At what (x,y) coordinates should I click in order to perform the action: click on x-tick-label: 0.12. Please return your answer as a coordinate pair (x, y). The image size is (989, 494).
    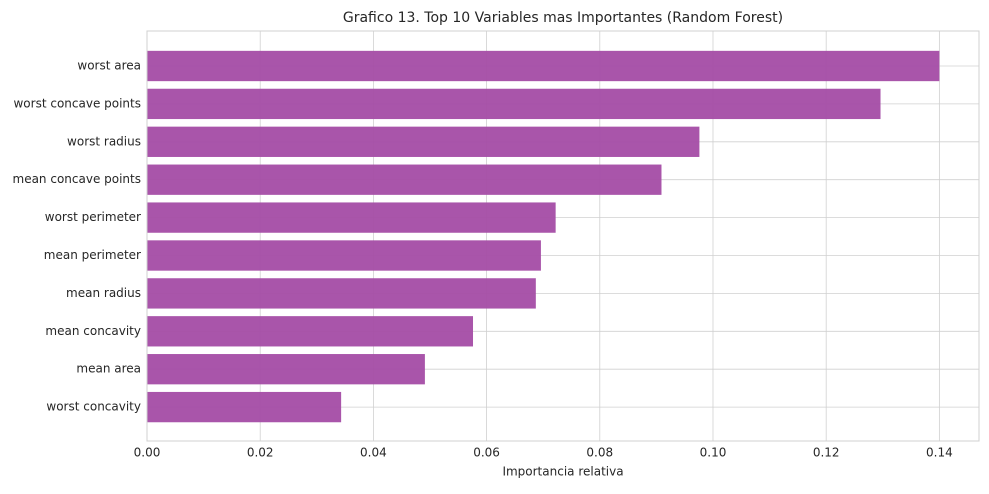
    Looking at the image, I should click on (826, 453).